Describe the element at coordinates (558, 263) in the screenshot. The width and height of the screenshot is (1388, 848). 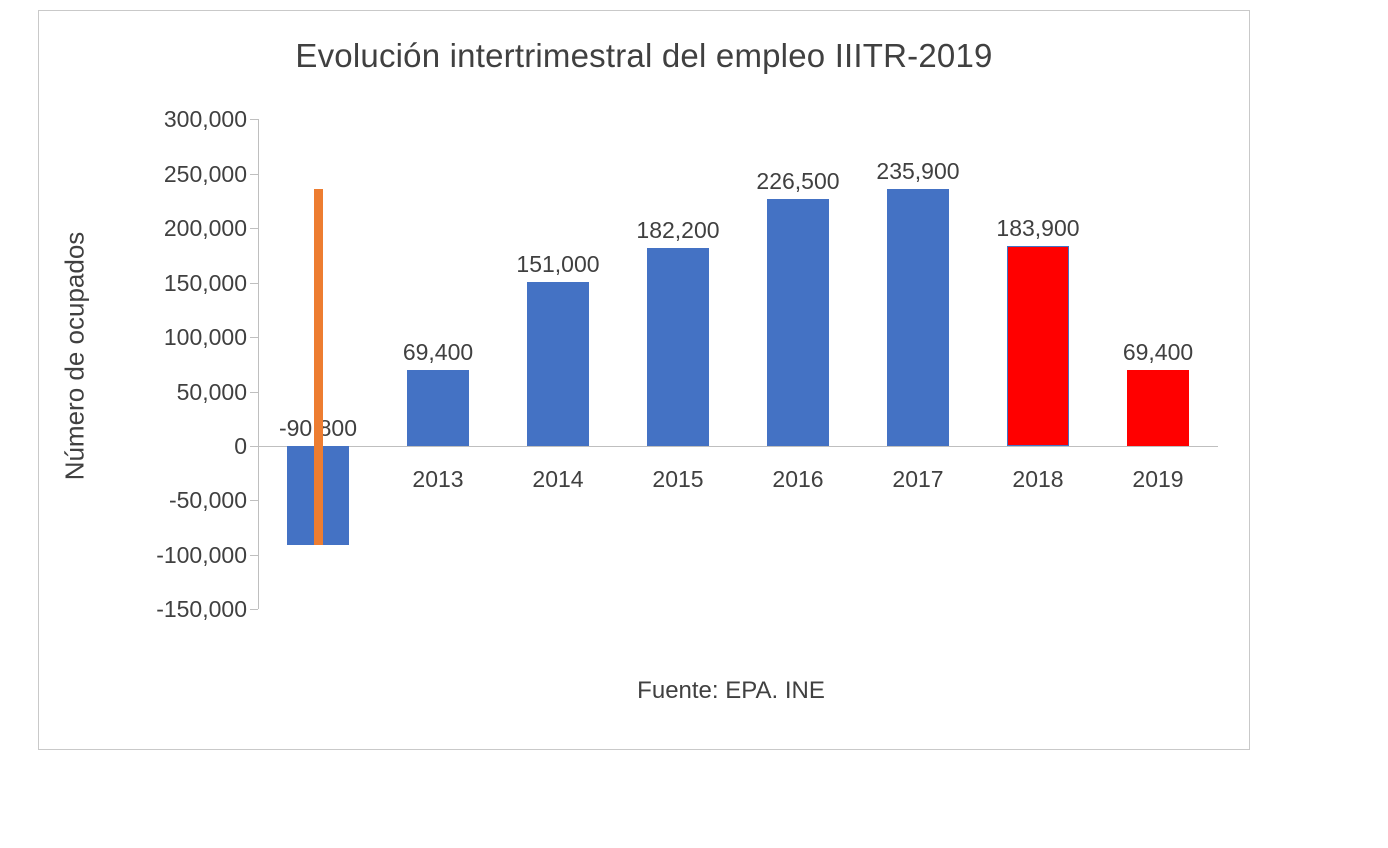
I see `bar-value-label: 151,000` at that location.